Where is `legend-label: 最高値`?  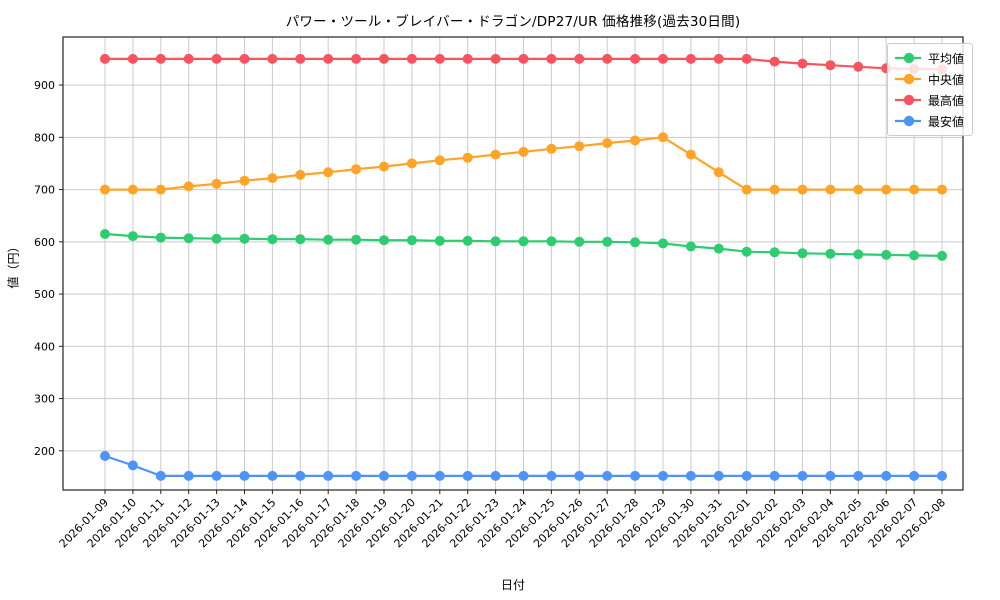 legend-label: 最高値 is located at coordinates (945, 100).